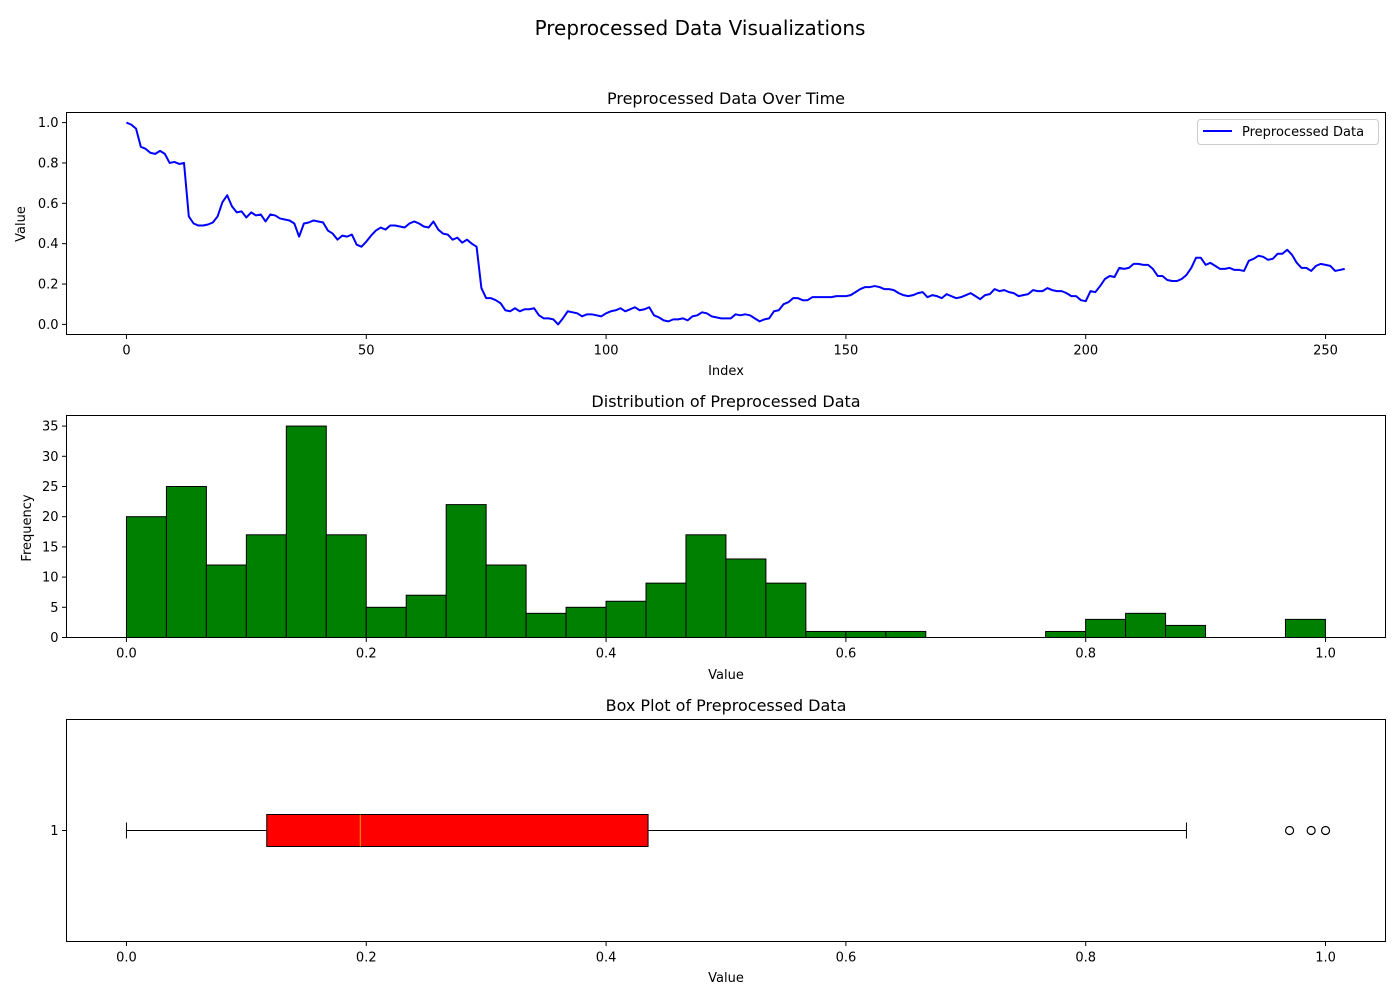 Image resolution: width=1400 pixels, height=1000 pixels. What do you see at coordinates (606, 958) in the screenshot?
I see `boxplot-x-tick-label: 0.4` at bounding box center [606, 958].